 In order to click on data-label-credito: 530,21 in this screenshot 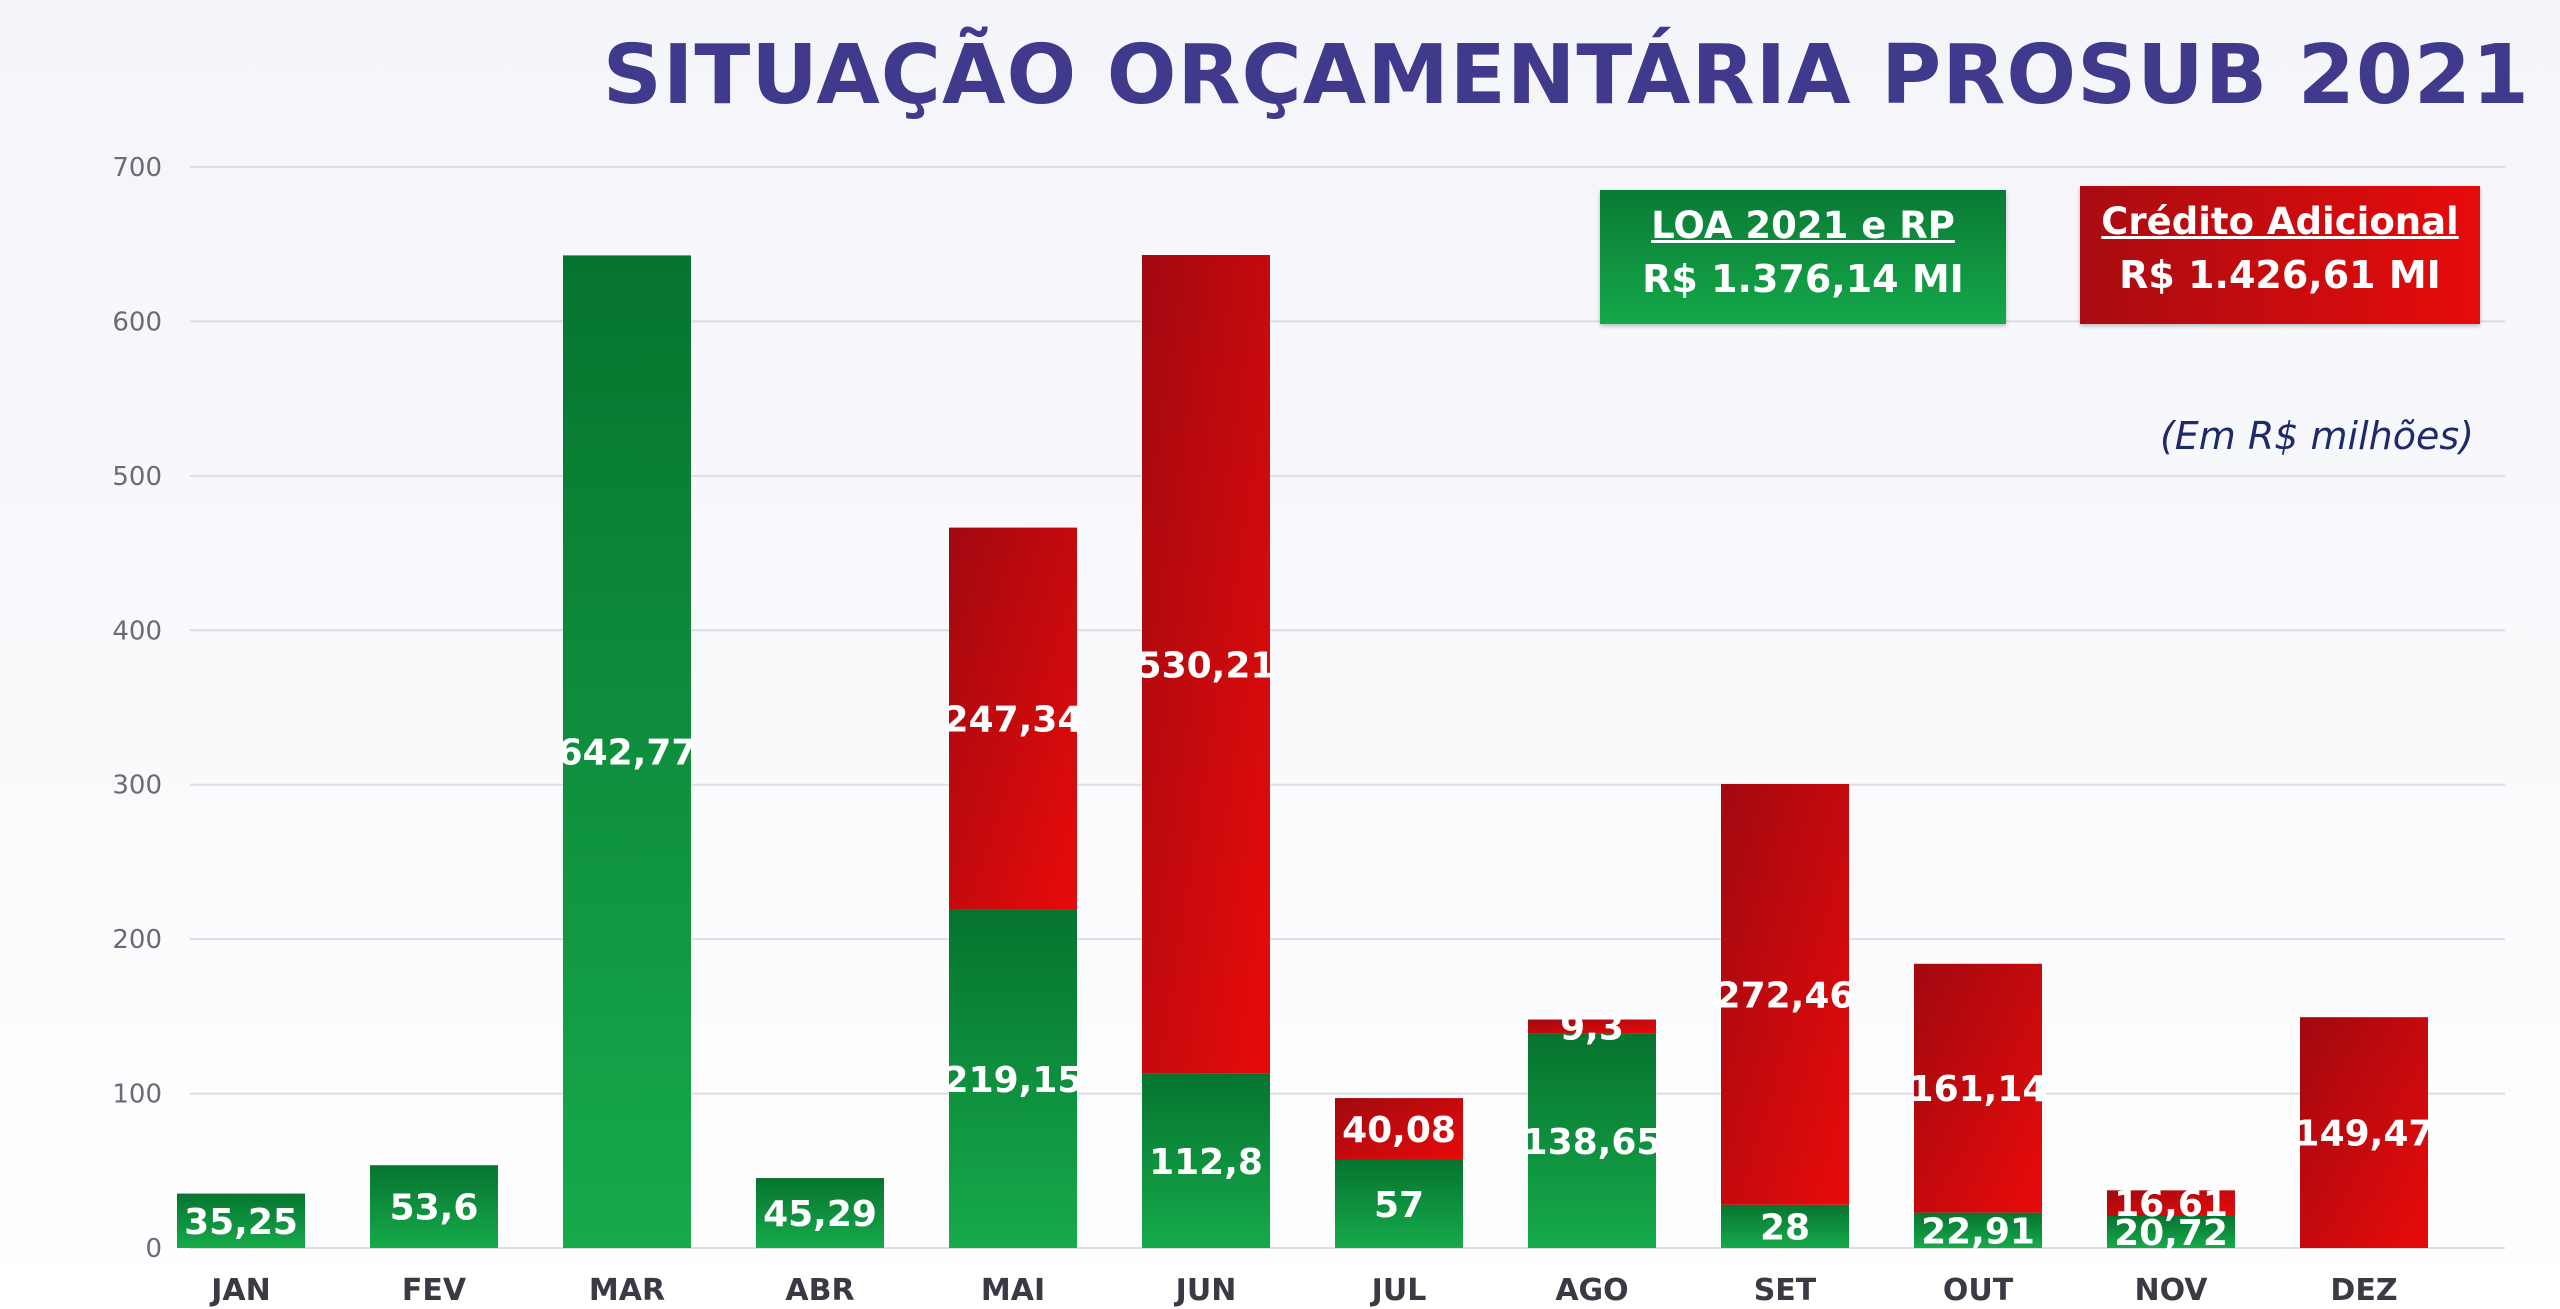, I will do `click(1206, 665)`.